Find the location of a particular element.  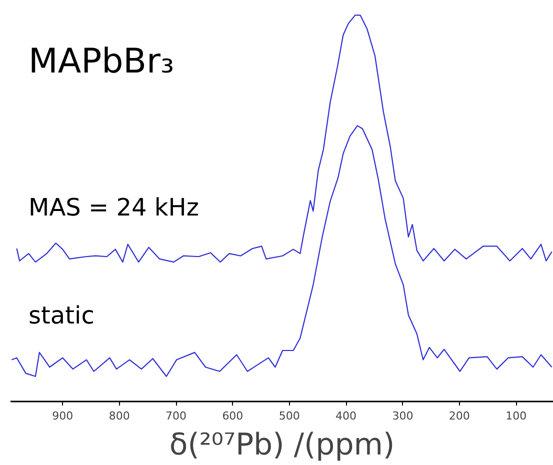

x-tick-label: 100 is located at coordinates (516, 416).